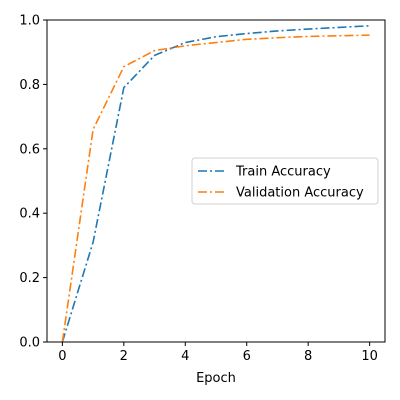 The image size is (400, 400). I want to click on legend-label-1: Validation Accuracy, so click(300, 193).